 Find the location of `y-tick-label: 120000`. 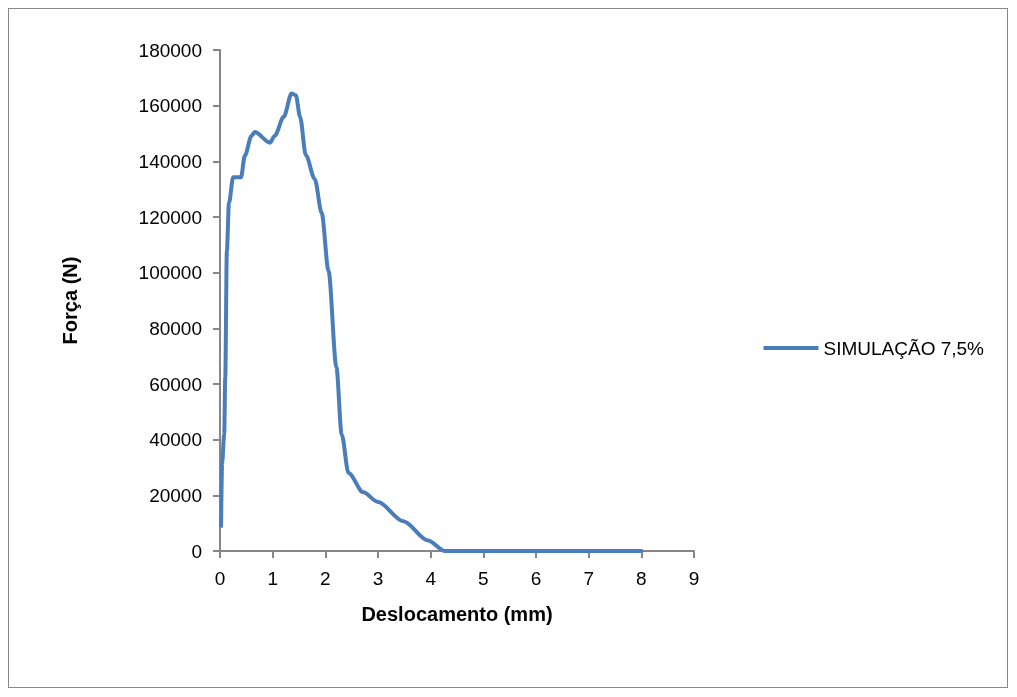

y-tick-label: 120000 is located at coordinates (170, 217).